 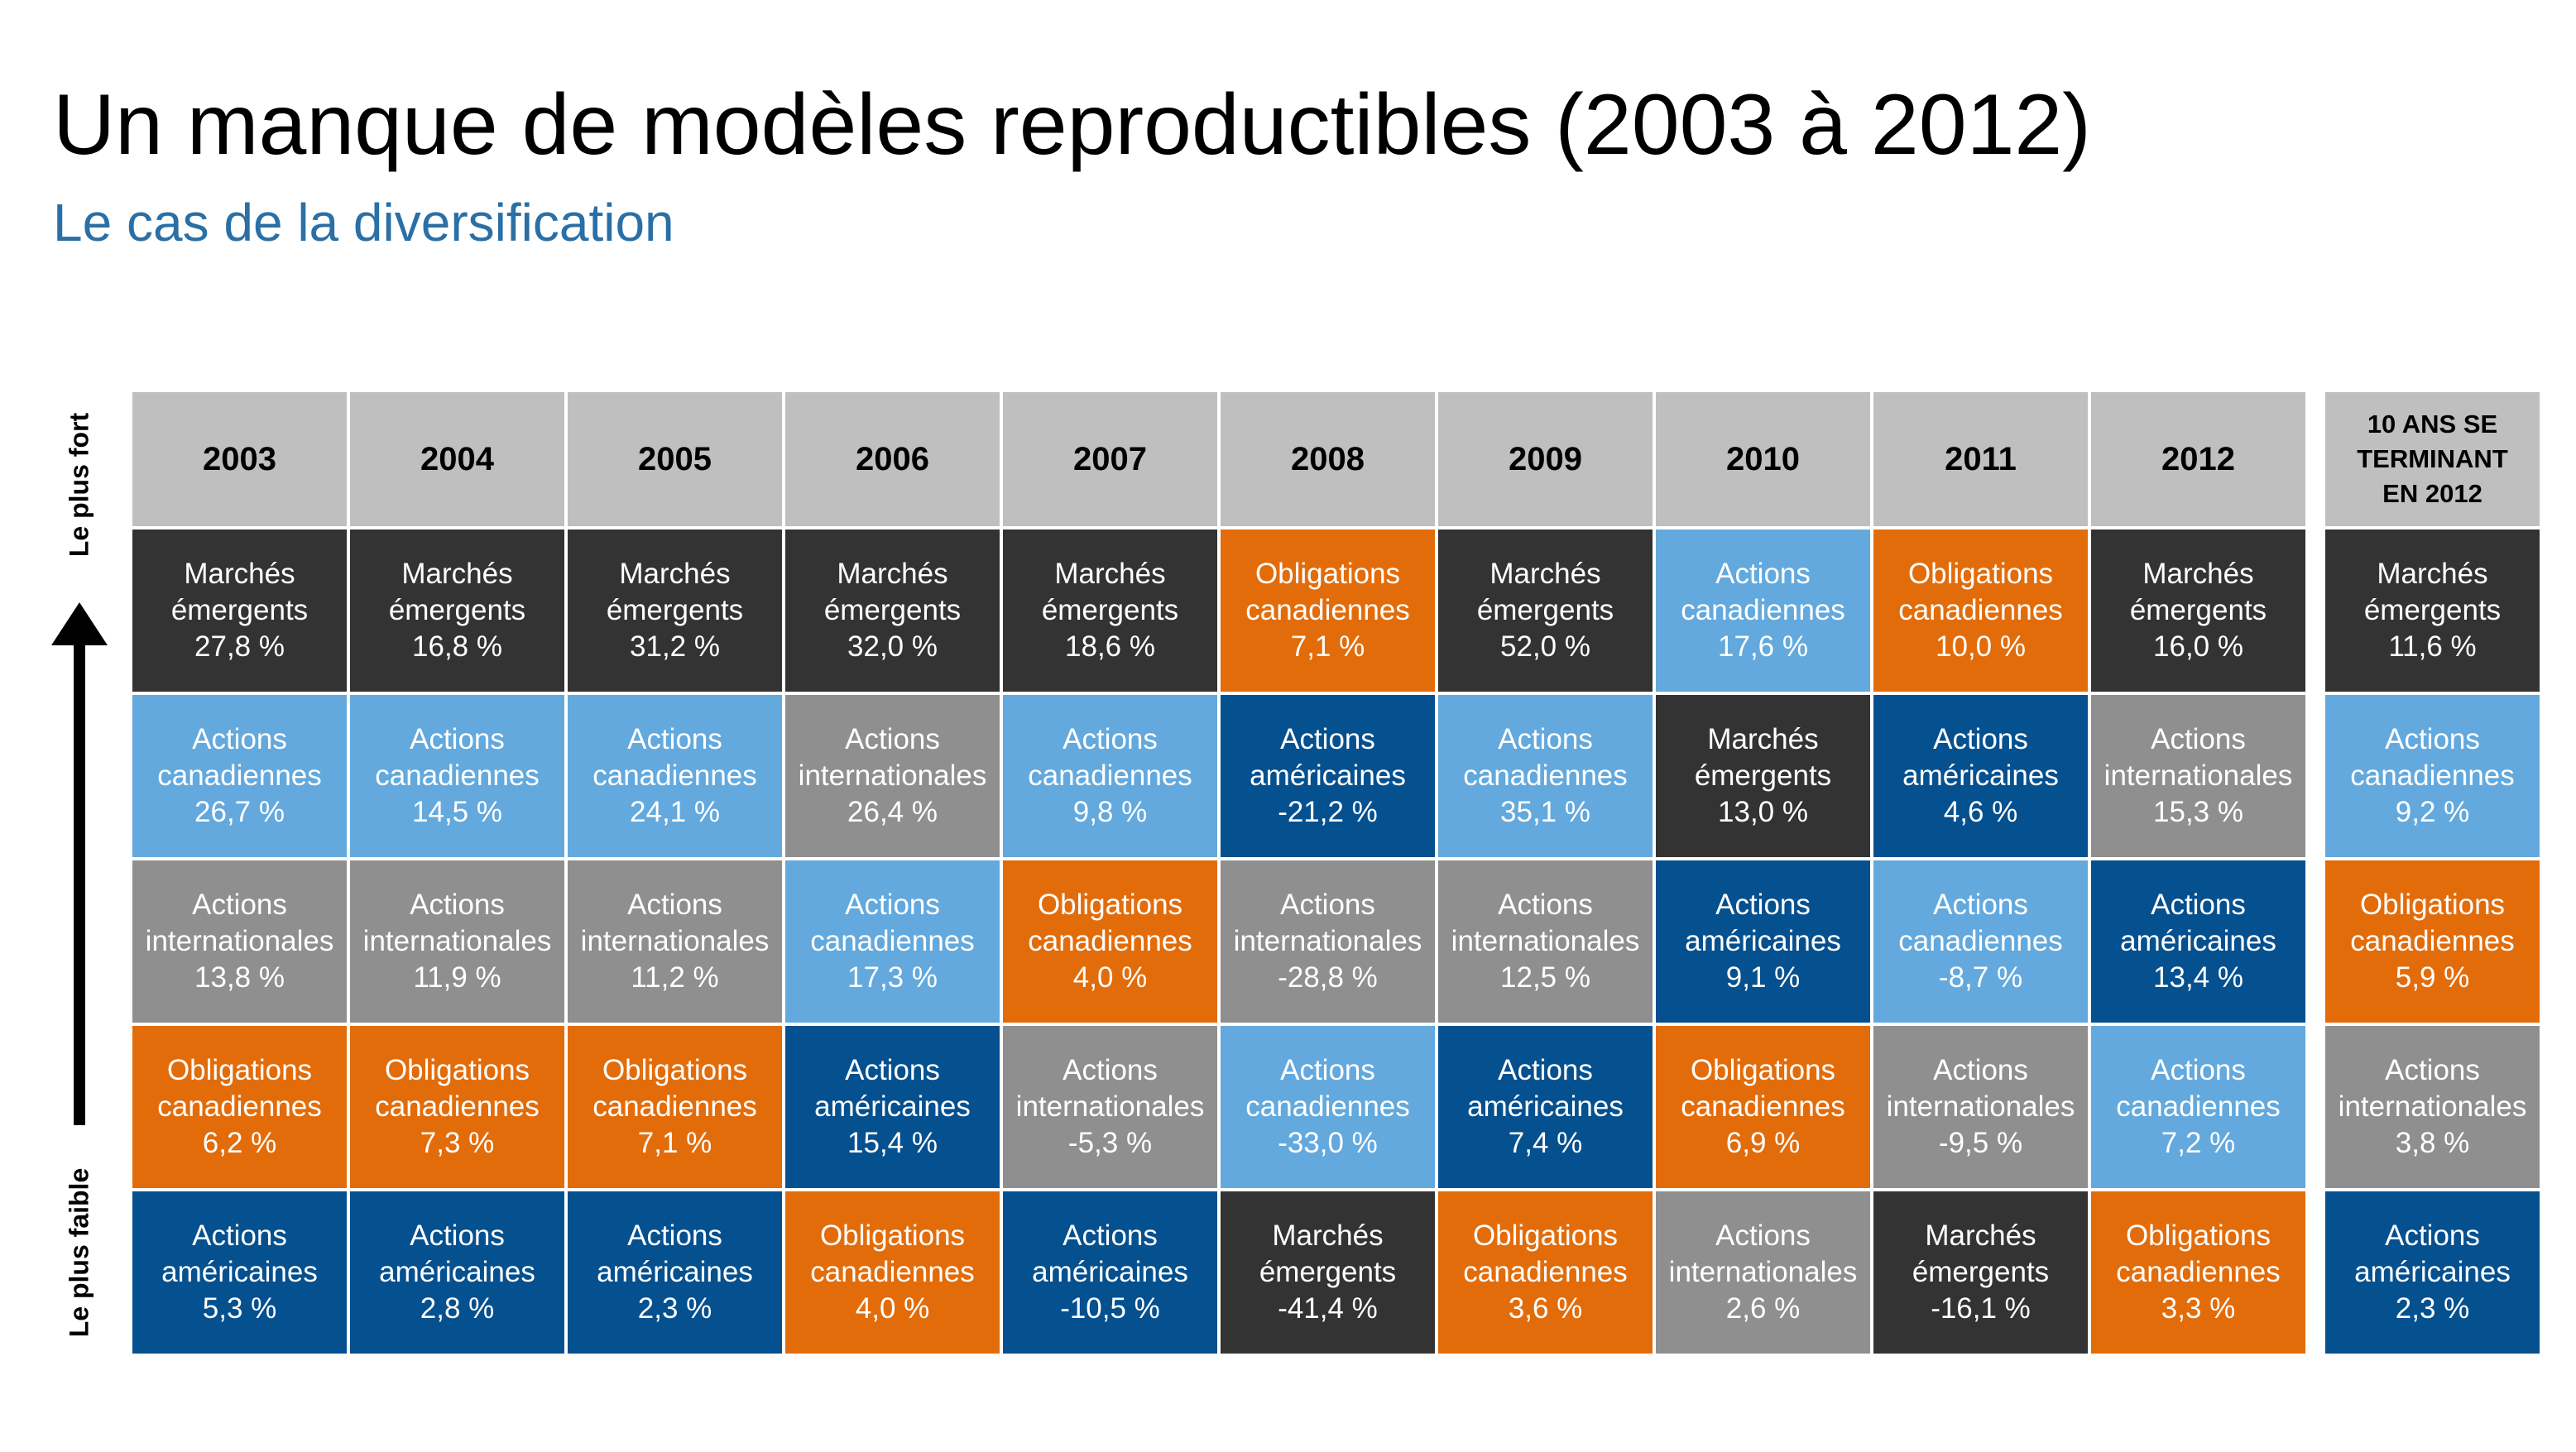 I want to click on cell: Actions américaines 13,4 %, so click(x=2198, y=941).